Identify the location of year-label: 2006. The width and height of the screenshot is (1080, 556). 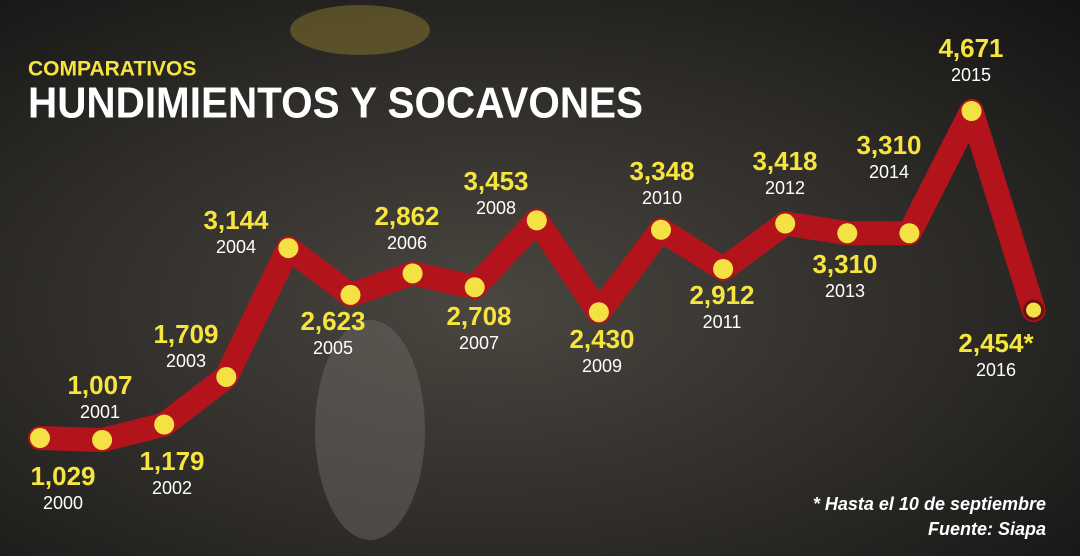
(407, 243).